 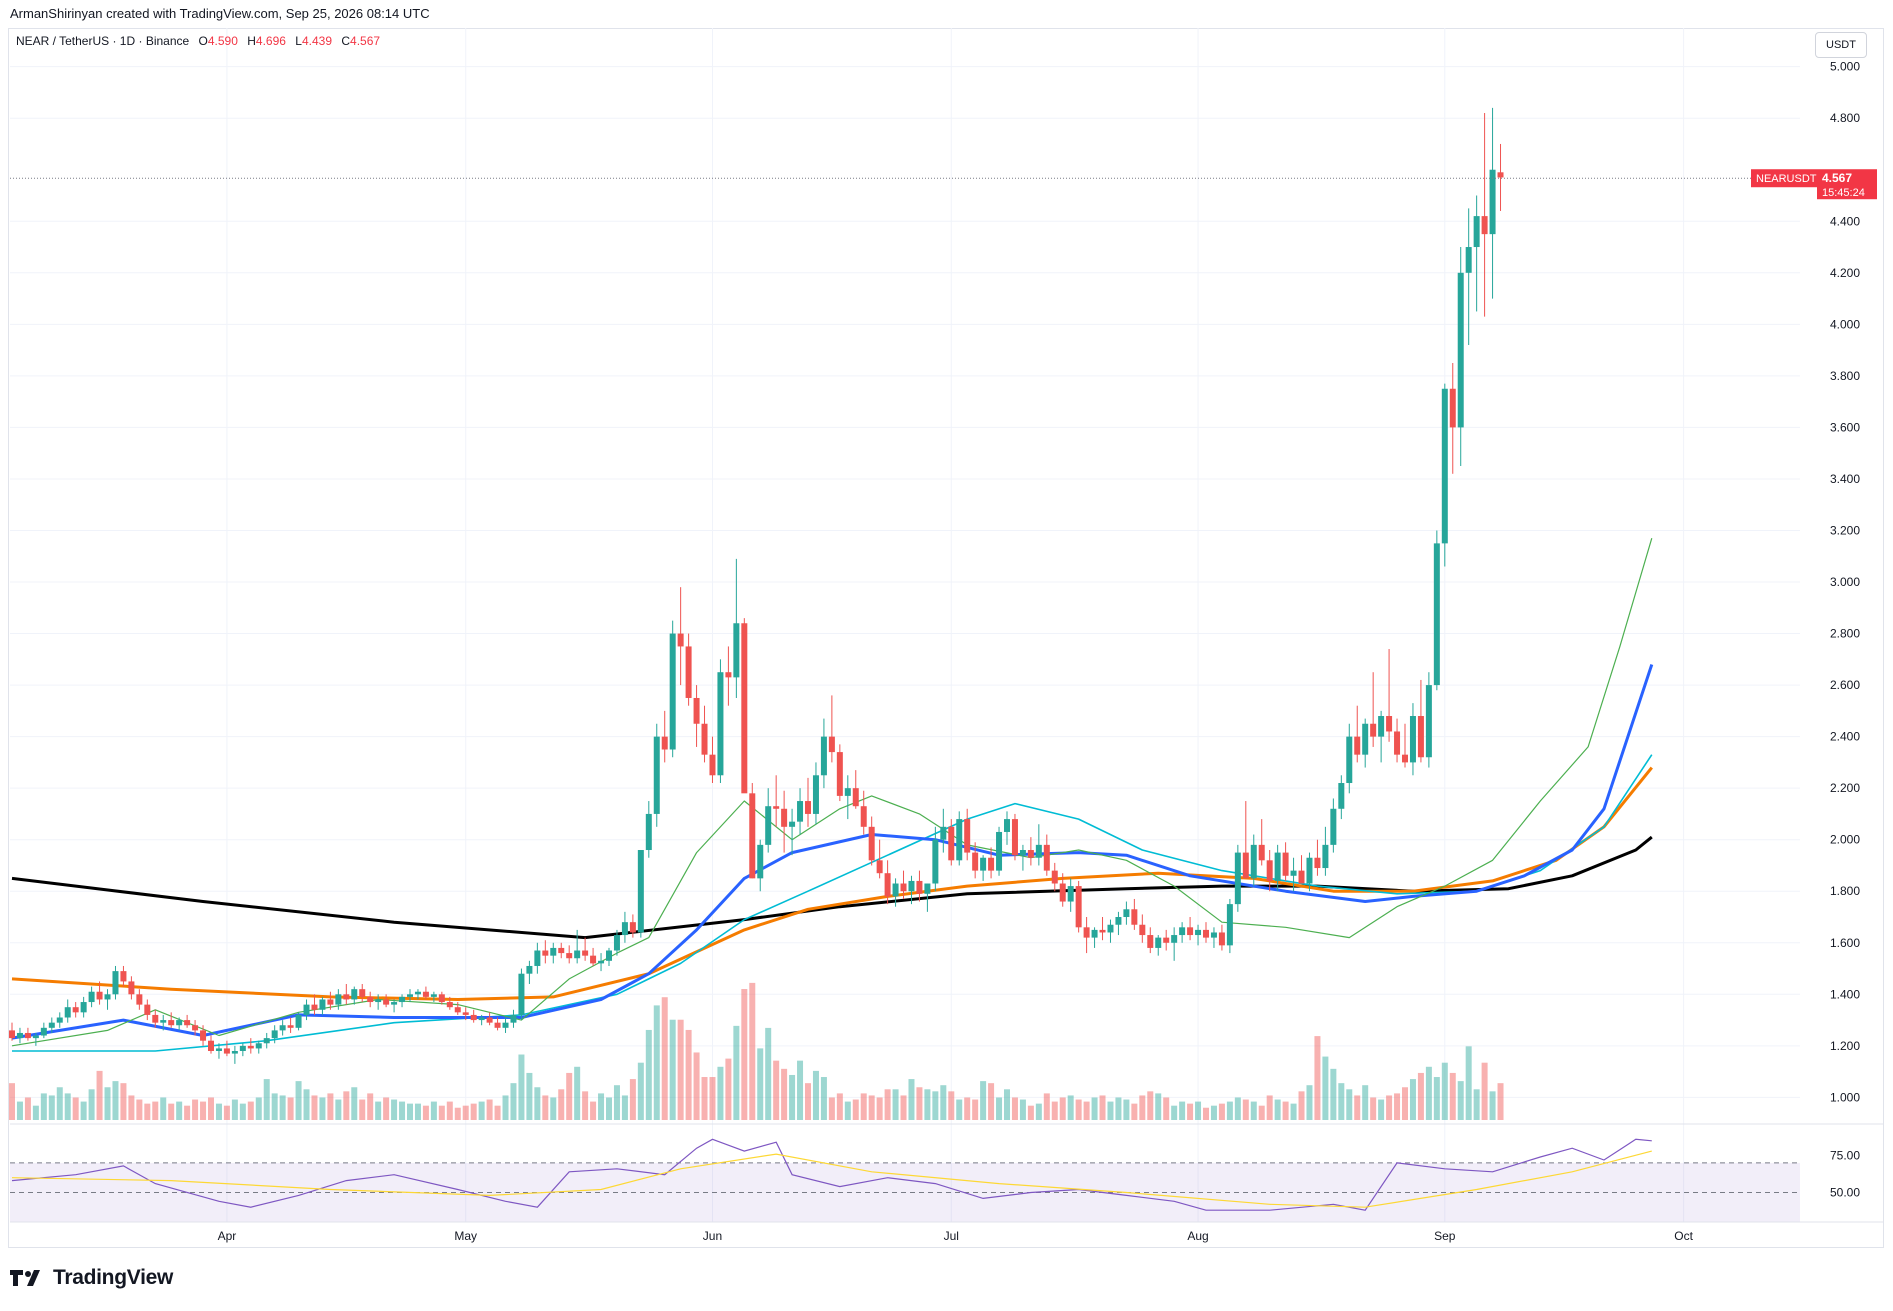 What do you see at coordinates (113, 1277) in the screenshot?
I see `tradingview-wordmark: TradingView` at bounding box center [113, 1277].